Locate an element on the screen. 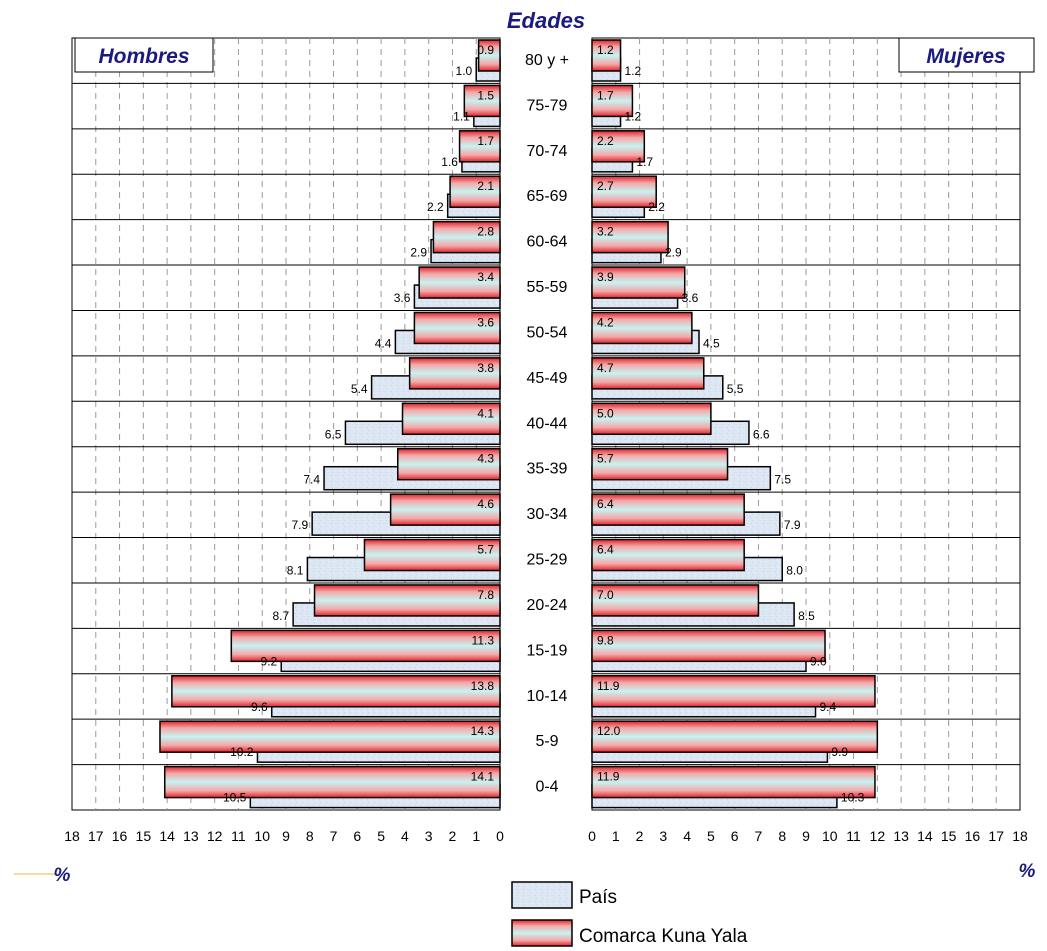  data-label-pais-mujeres: 10.3 is located at coordinates (853, 798).